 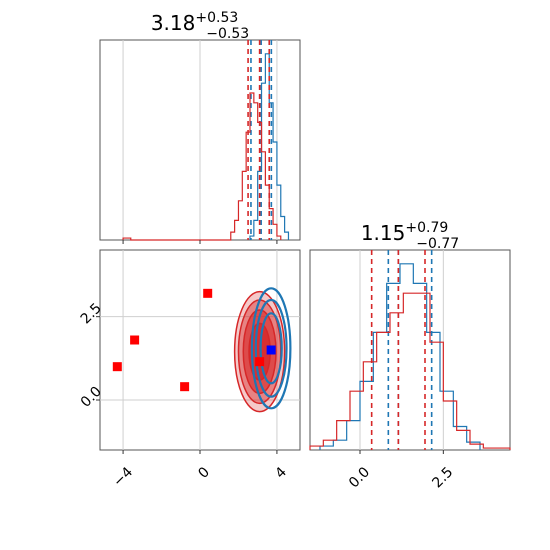 What do you see at coordinates (200, 350) in the screenshot?
I see `joint-panel` at bounding box center [200, 350].